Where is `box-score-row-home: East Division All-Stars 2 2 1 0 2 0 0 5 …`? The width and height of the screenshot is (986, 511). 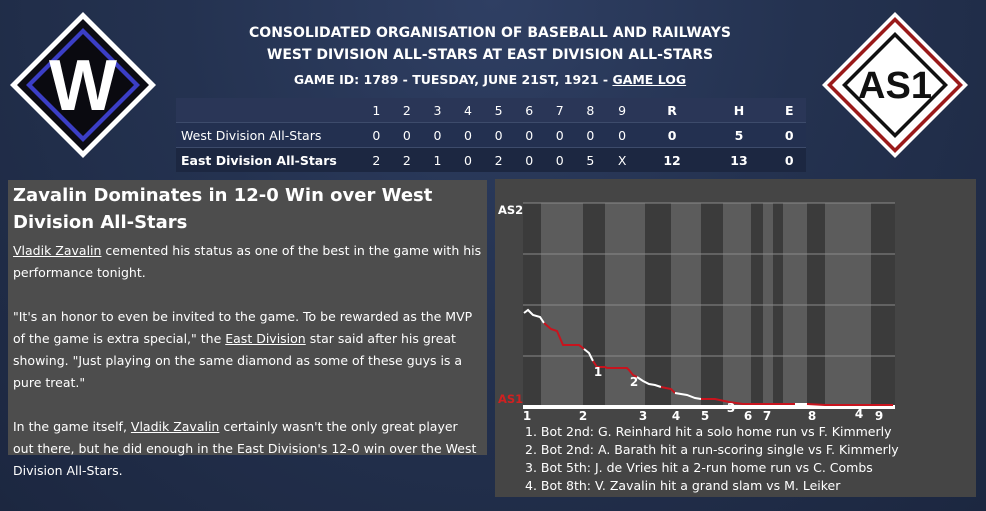
box-score-row-home: East Division All-Stars 2 2 1 0 2 0 0 5 … is located at coordinates (491, 159).